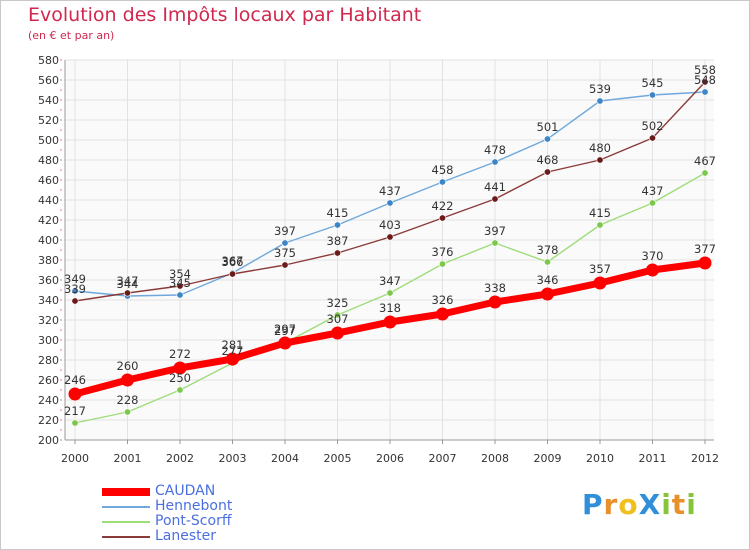 The height and width of the screenshot is (550, 750). I want to click on y-tick-label: 500, so click(48, 140).